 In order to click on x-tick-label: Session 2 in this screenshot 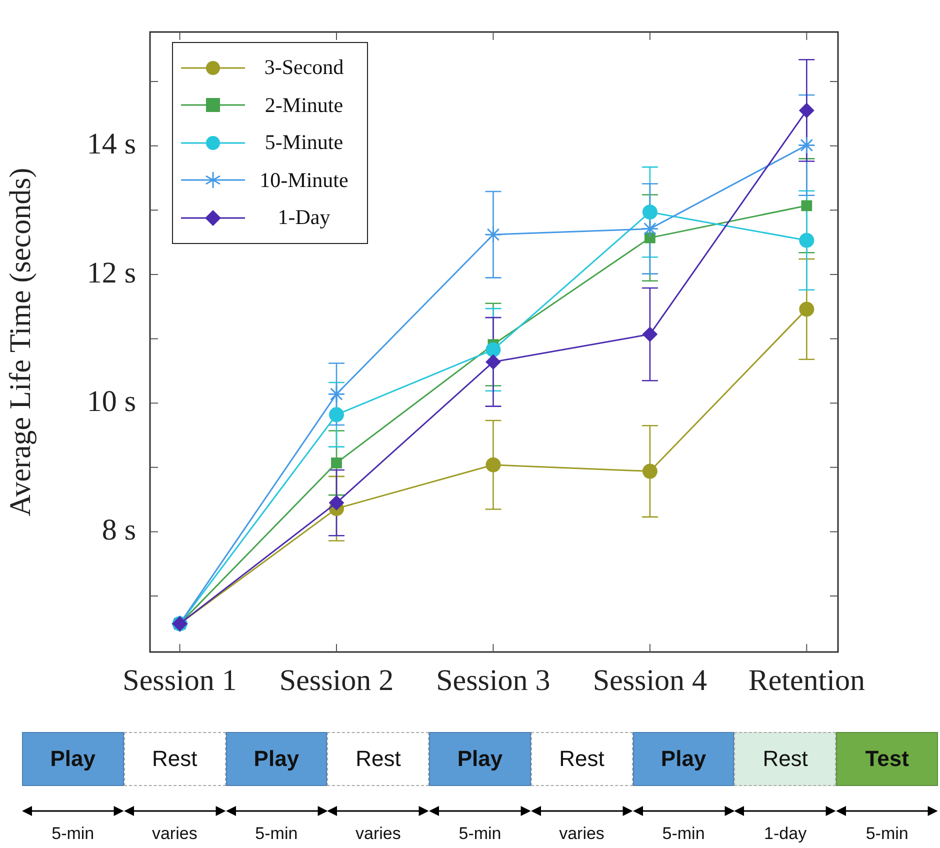, I will do `click(336, 680)`.